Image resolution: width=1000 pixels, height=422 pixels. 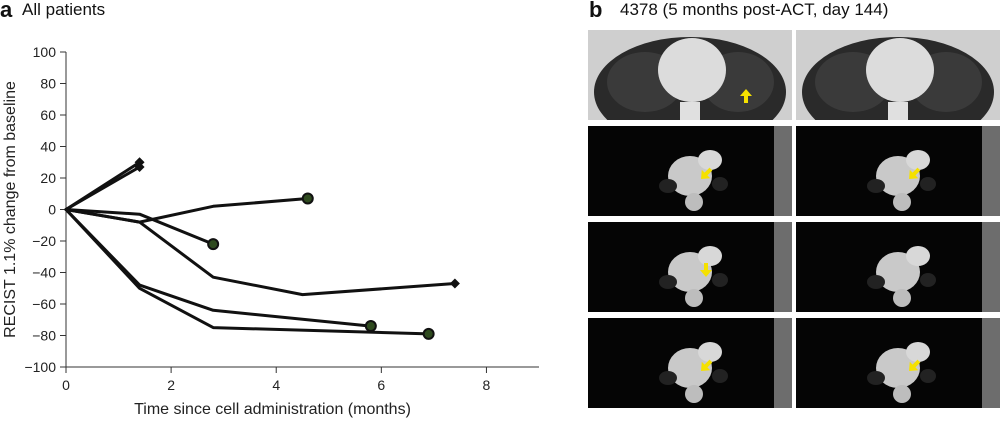 I want to click on x-tick-label: 8, so click(x=487, y=385).